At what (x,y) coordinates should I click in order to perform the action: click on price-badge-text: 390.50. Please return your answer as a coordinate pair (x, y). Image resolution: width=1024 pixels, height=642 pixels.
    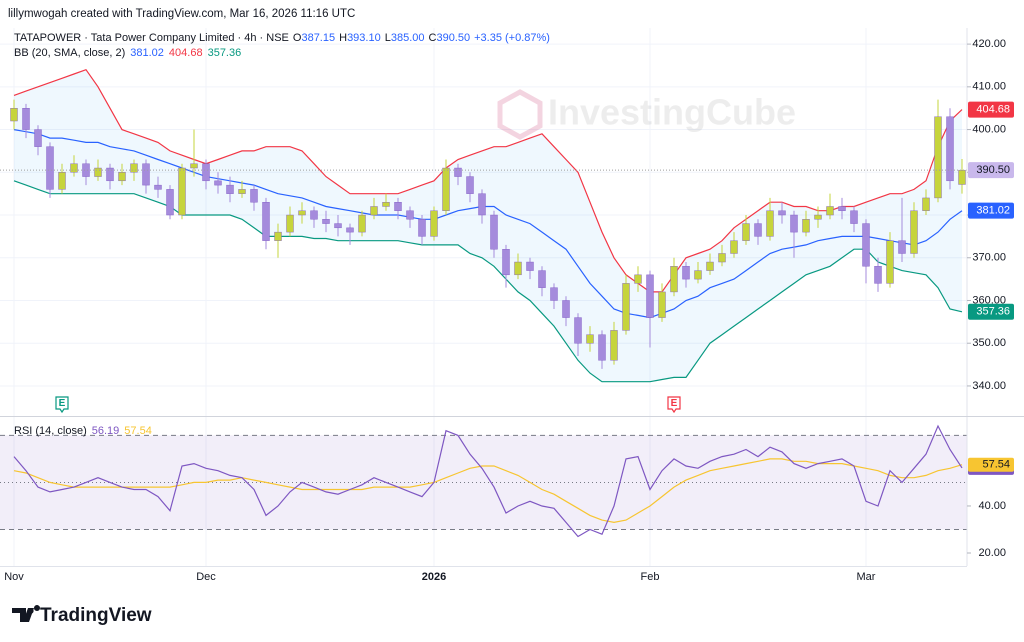
    Looking at the image, I should click on (993, 170).